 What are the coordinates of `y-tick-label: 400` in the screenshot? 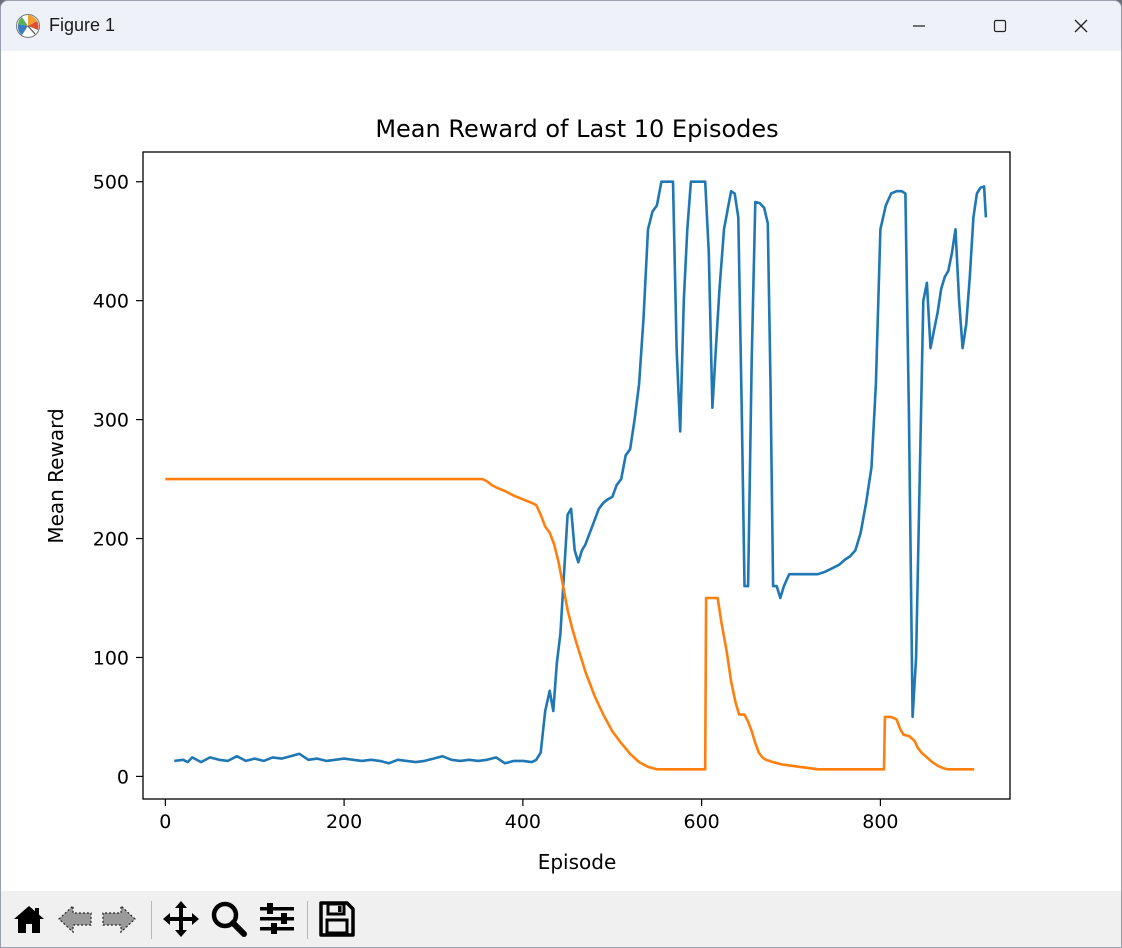 It's located at (111, 302).